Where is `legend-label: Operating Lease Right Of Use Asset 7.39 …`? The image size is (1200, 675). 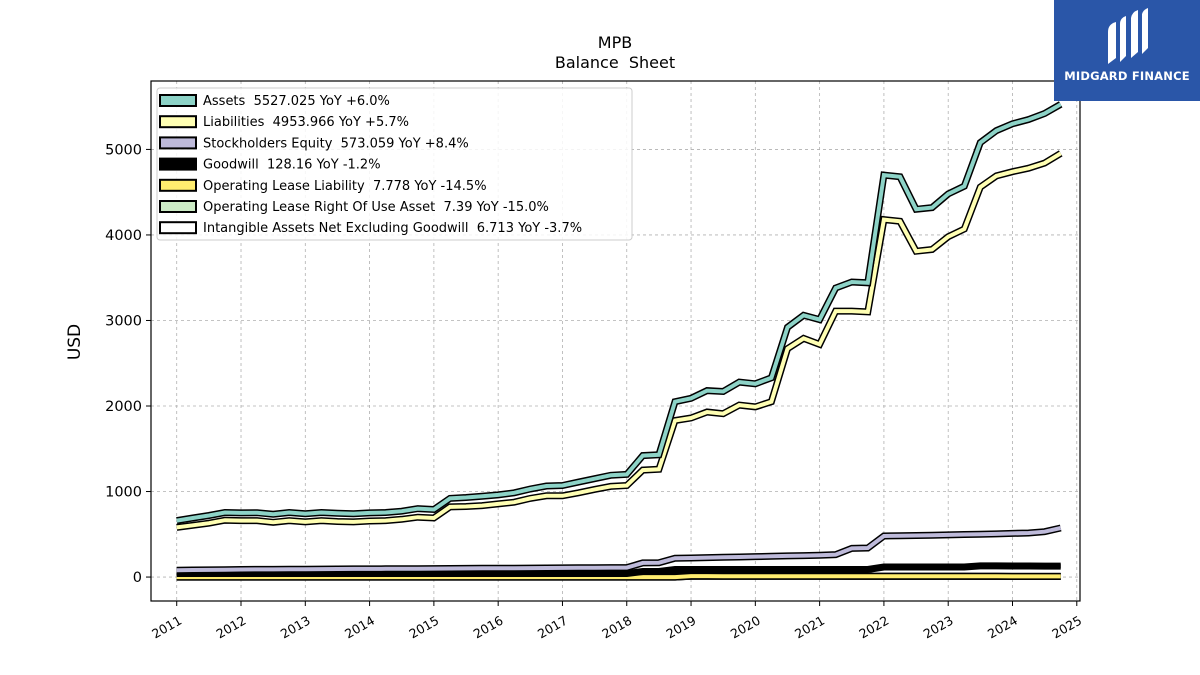 legend-label: Operating Lease Right Of Use Asset 7.39 … is located at coordinates (376, 207).